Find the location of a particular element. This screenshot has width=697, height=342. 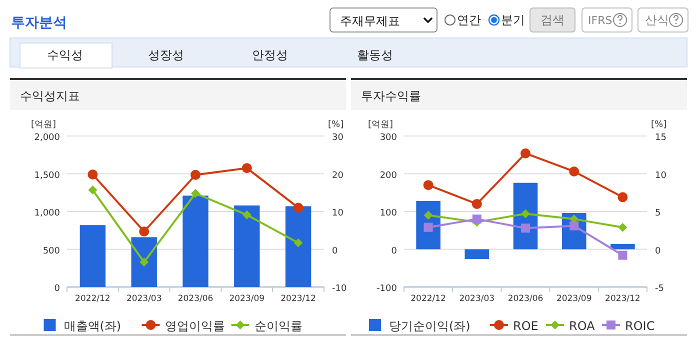

legend-label: ROA is located at coordinates (582, 326).